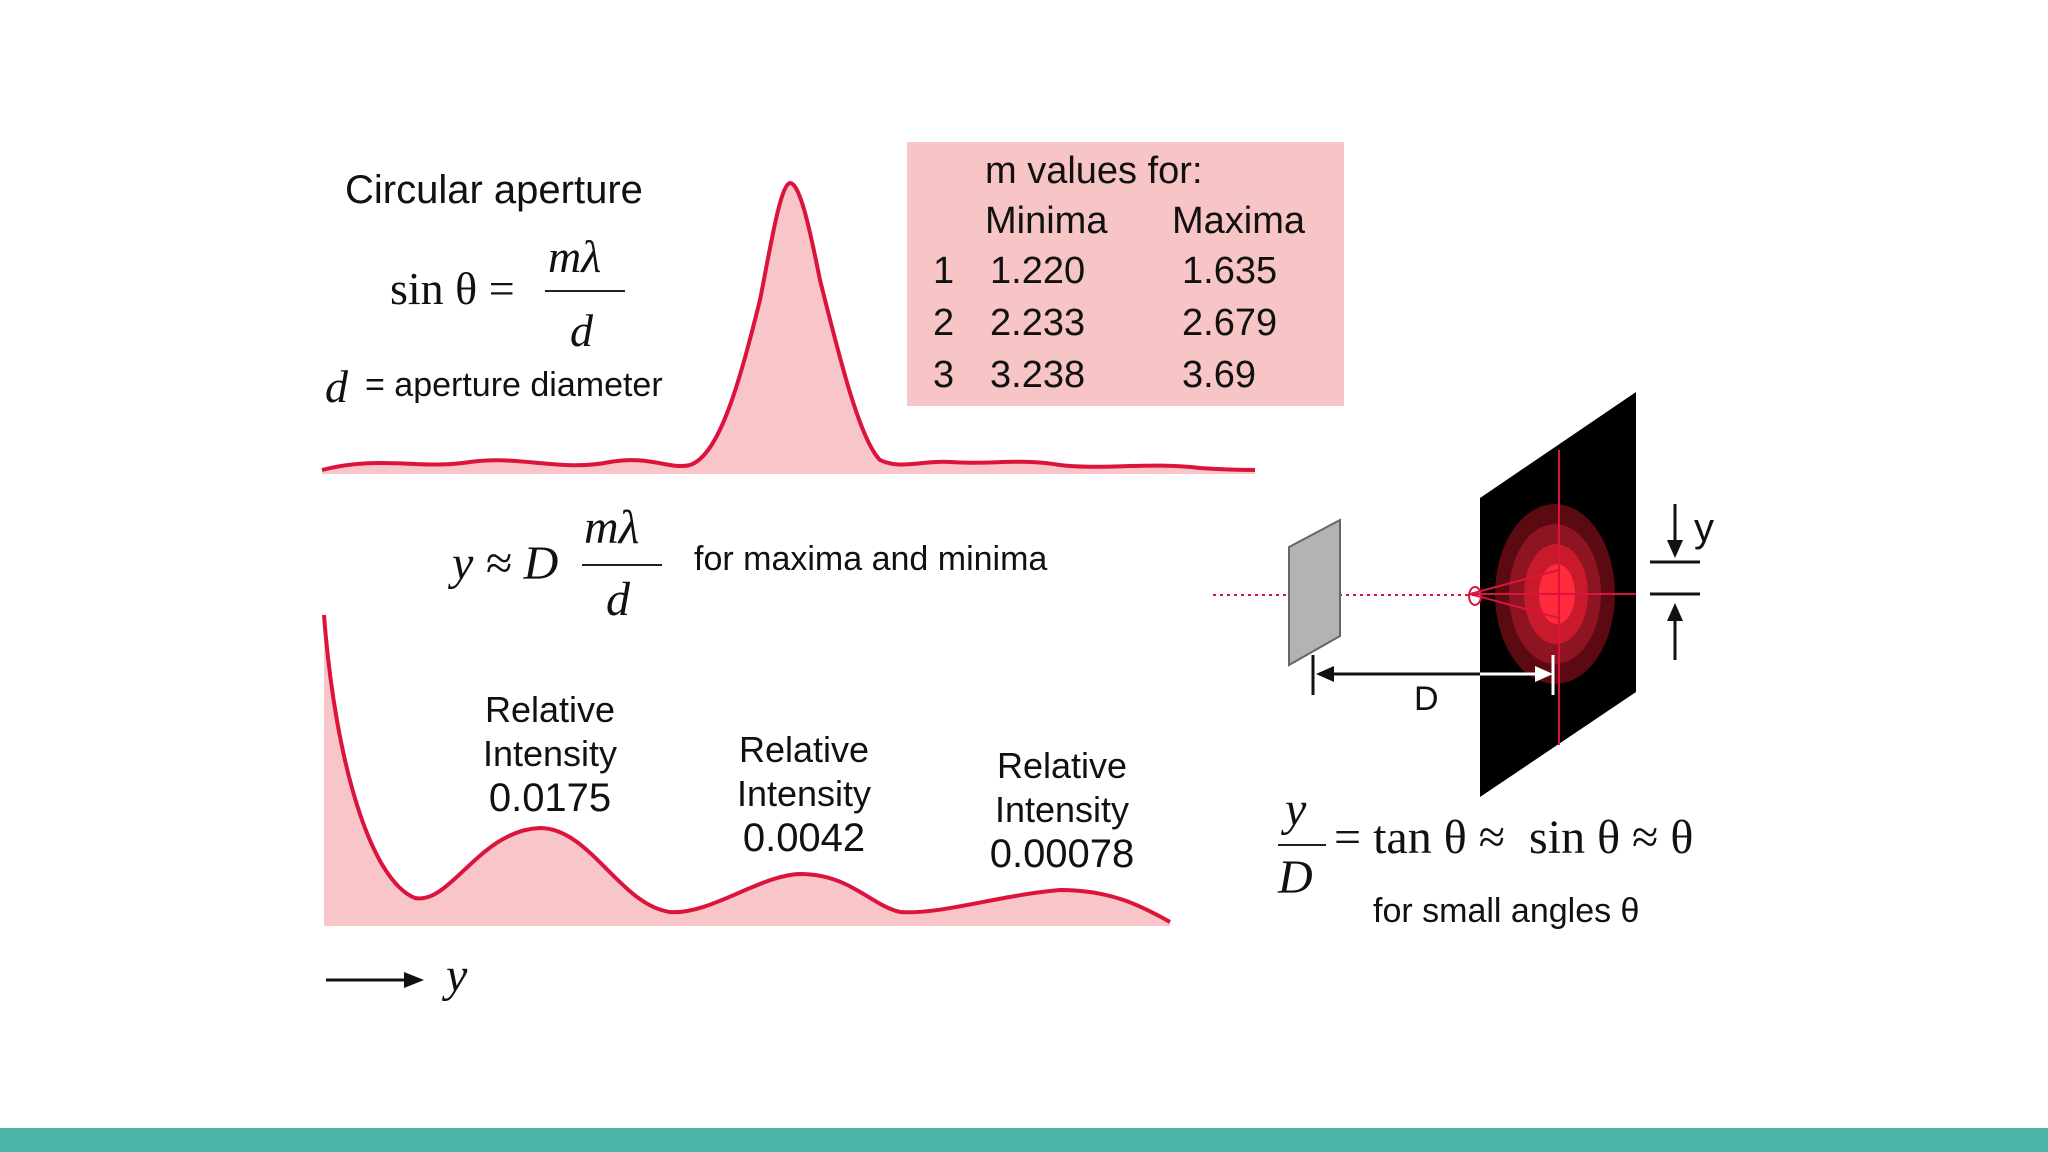 The image size is (2048, 1152). What do you see at coordinates (622, 565) in the screenshot?
I see `y-formula-fraction-line` at bounding box center [622, 565].